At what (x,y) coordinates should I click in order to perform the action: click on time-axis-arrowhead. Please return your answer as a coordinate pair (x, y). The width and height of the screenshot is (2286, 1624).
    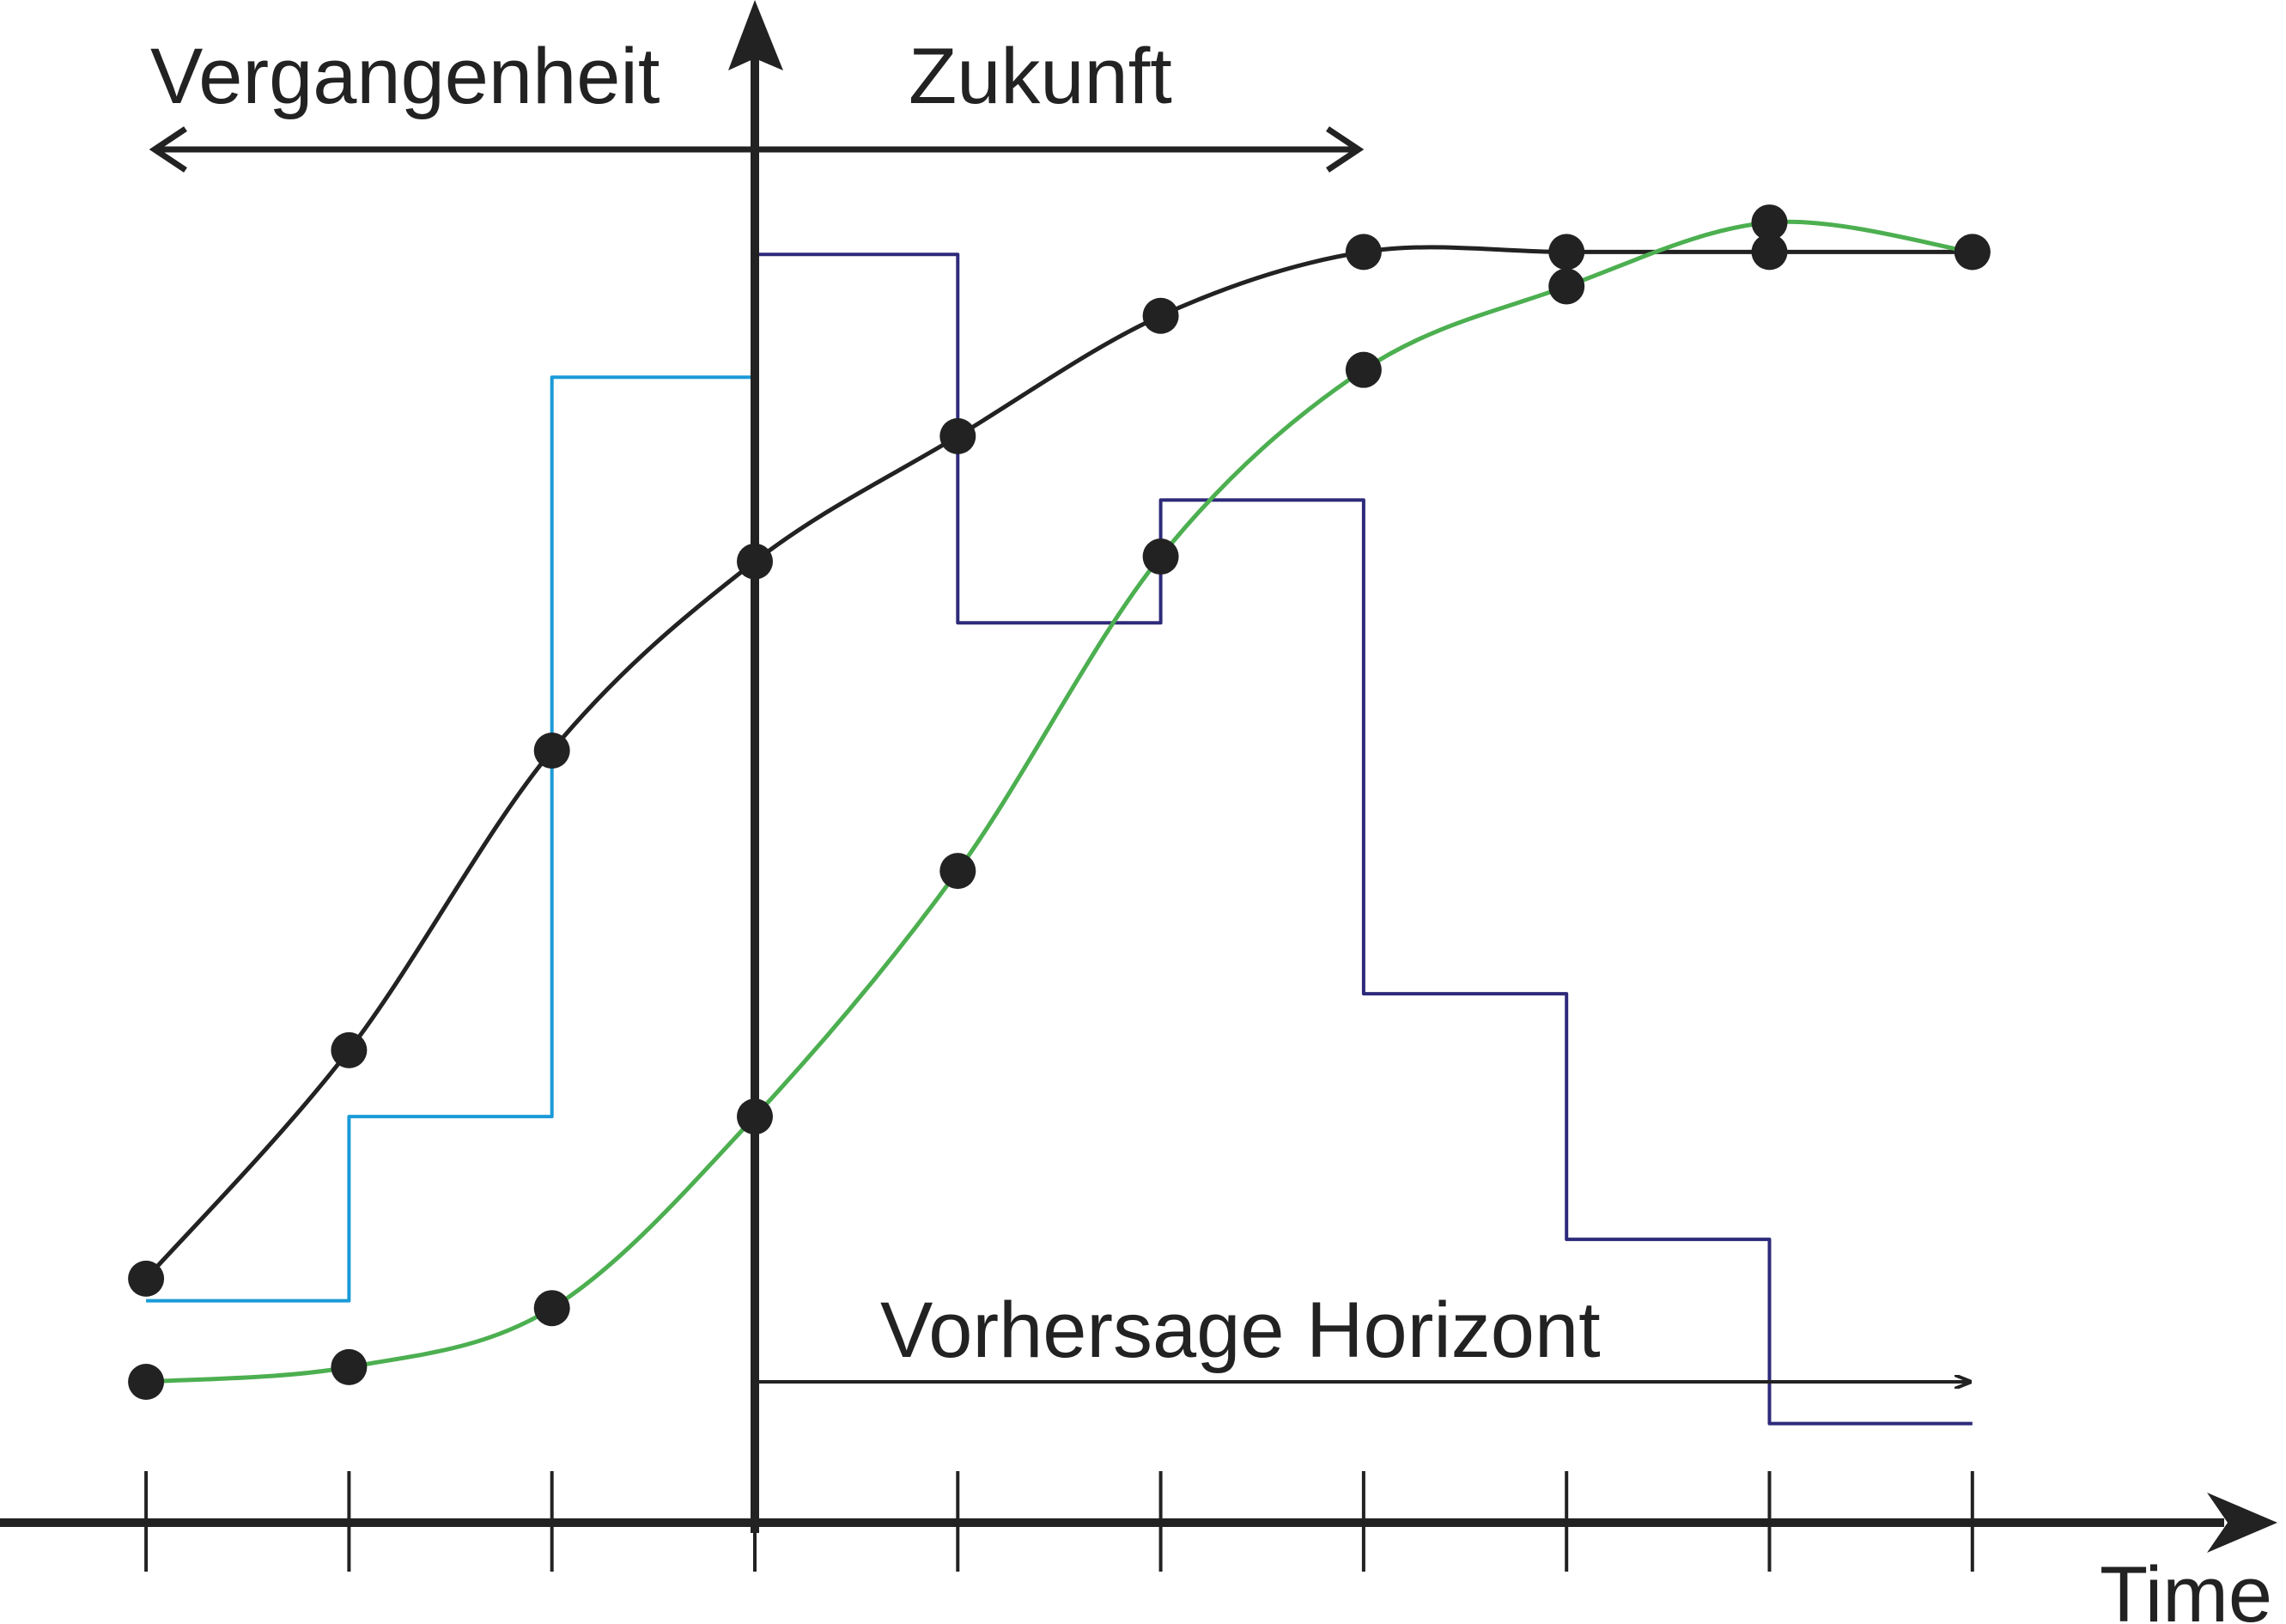
    Looking at the image, I should click on (2242, 1523).